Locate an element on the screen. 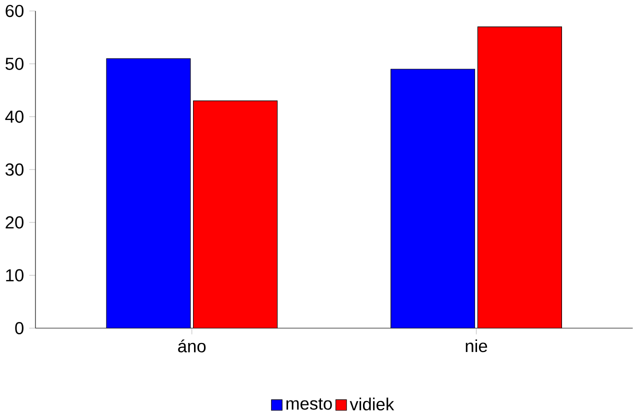  y-tick-label: 40 is located at coordinates (14, 116).